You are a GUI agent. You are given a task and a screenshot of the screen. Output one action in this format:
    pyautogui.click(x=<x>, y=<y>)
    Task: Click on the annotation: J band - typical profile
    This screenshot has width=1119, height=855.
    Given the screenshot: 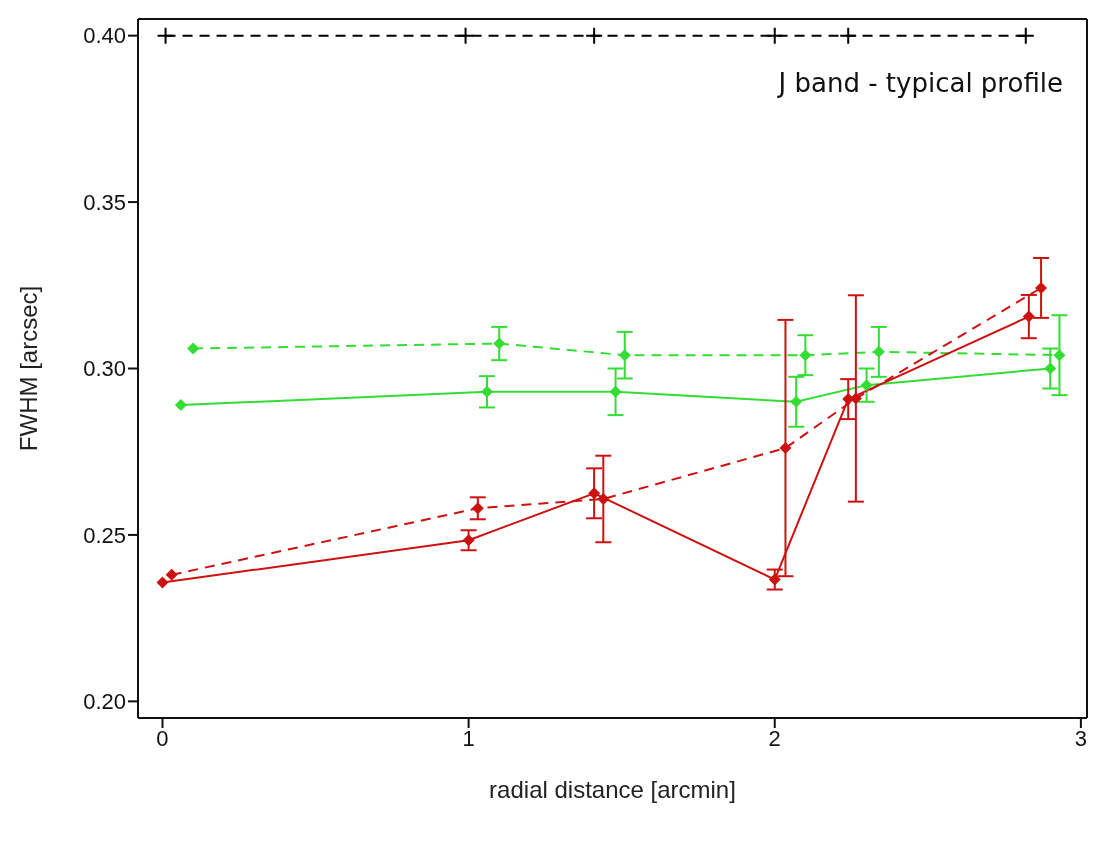 What is the action you would take?
    pyautogui.click(x=920, y=83)
    